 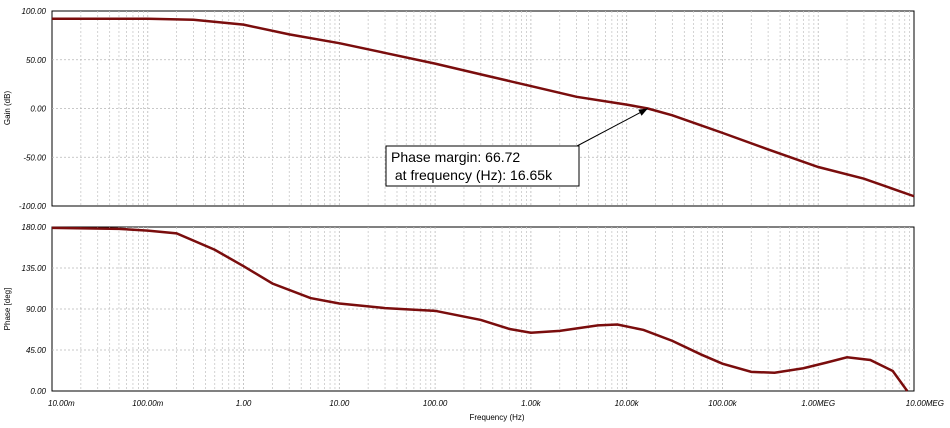 What do you see at coordinates (34, 11) in the screenshot?
I see `y-tick-label: 100.00` at bounding box center [34, 11].